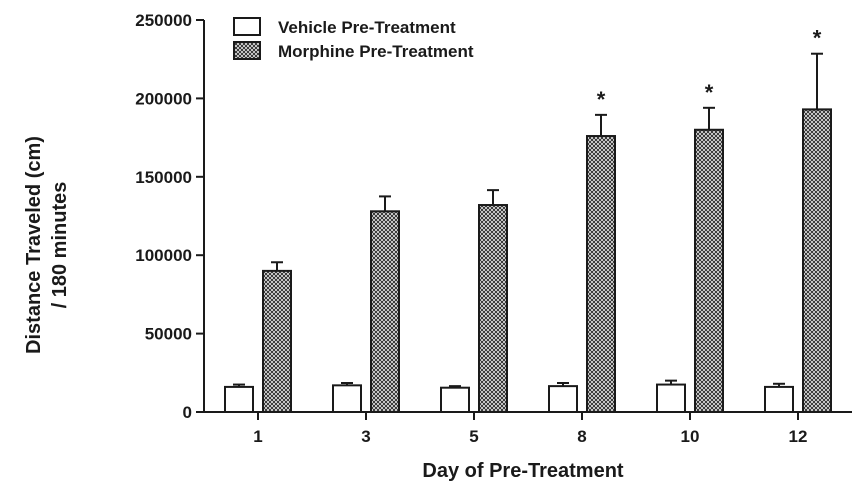  What do you see at coordinates (367, 27) in the screenshot?
I see `legend-label-vehicle: Vehicle Pre-Treatment` at bounding box center [367, 27].